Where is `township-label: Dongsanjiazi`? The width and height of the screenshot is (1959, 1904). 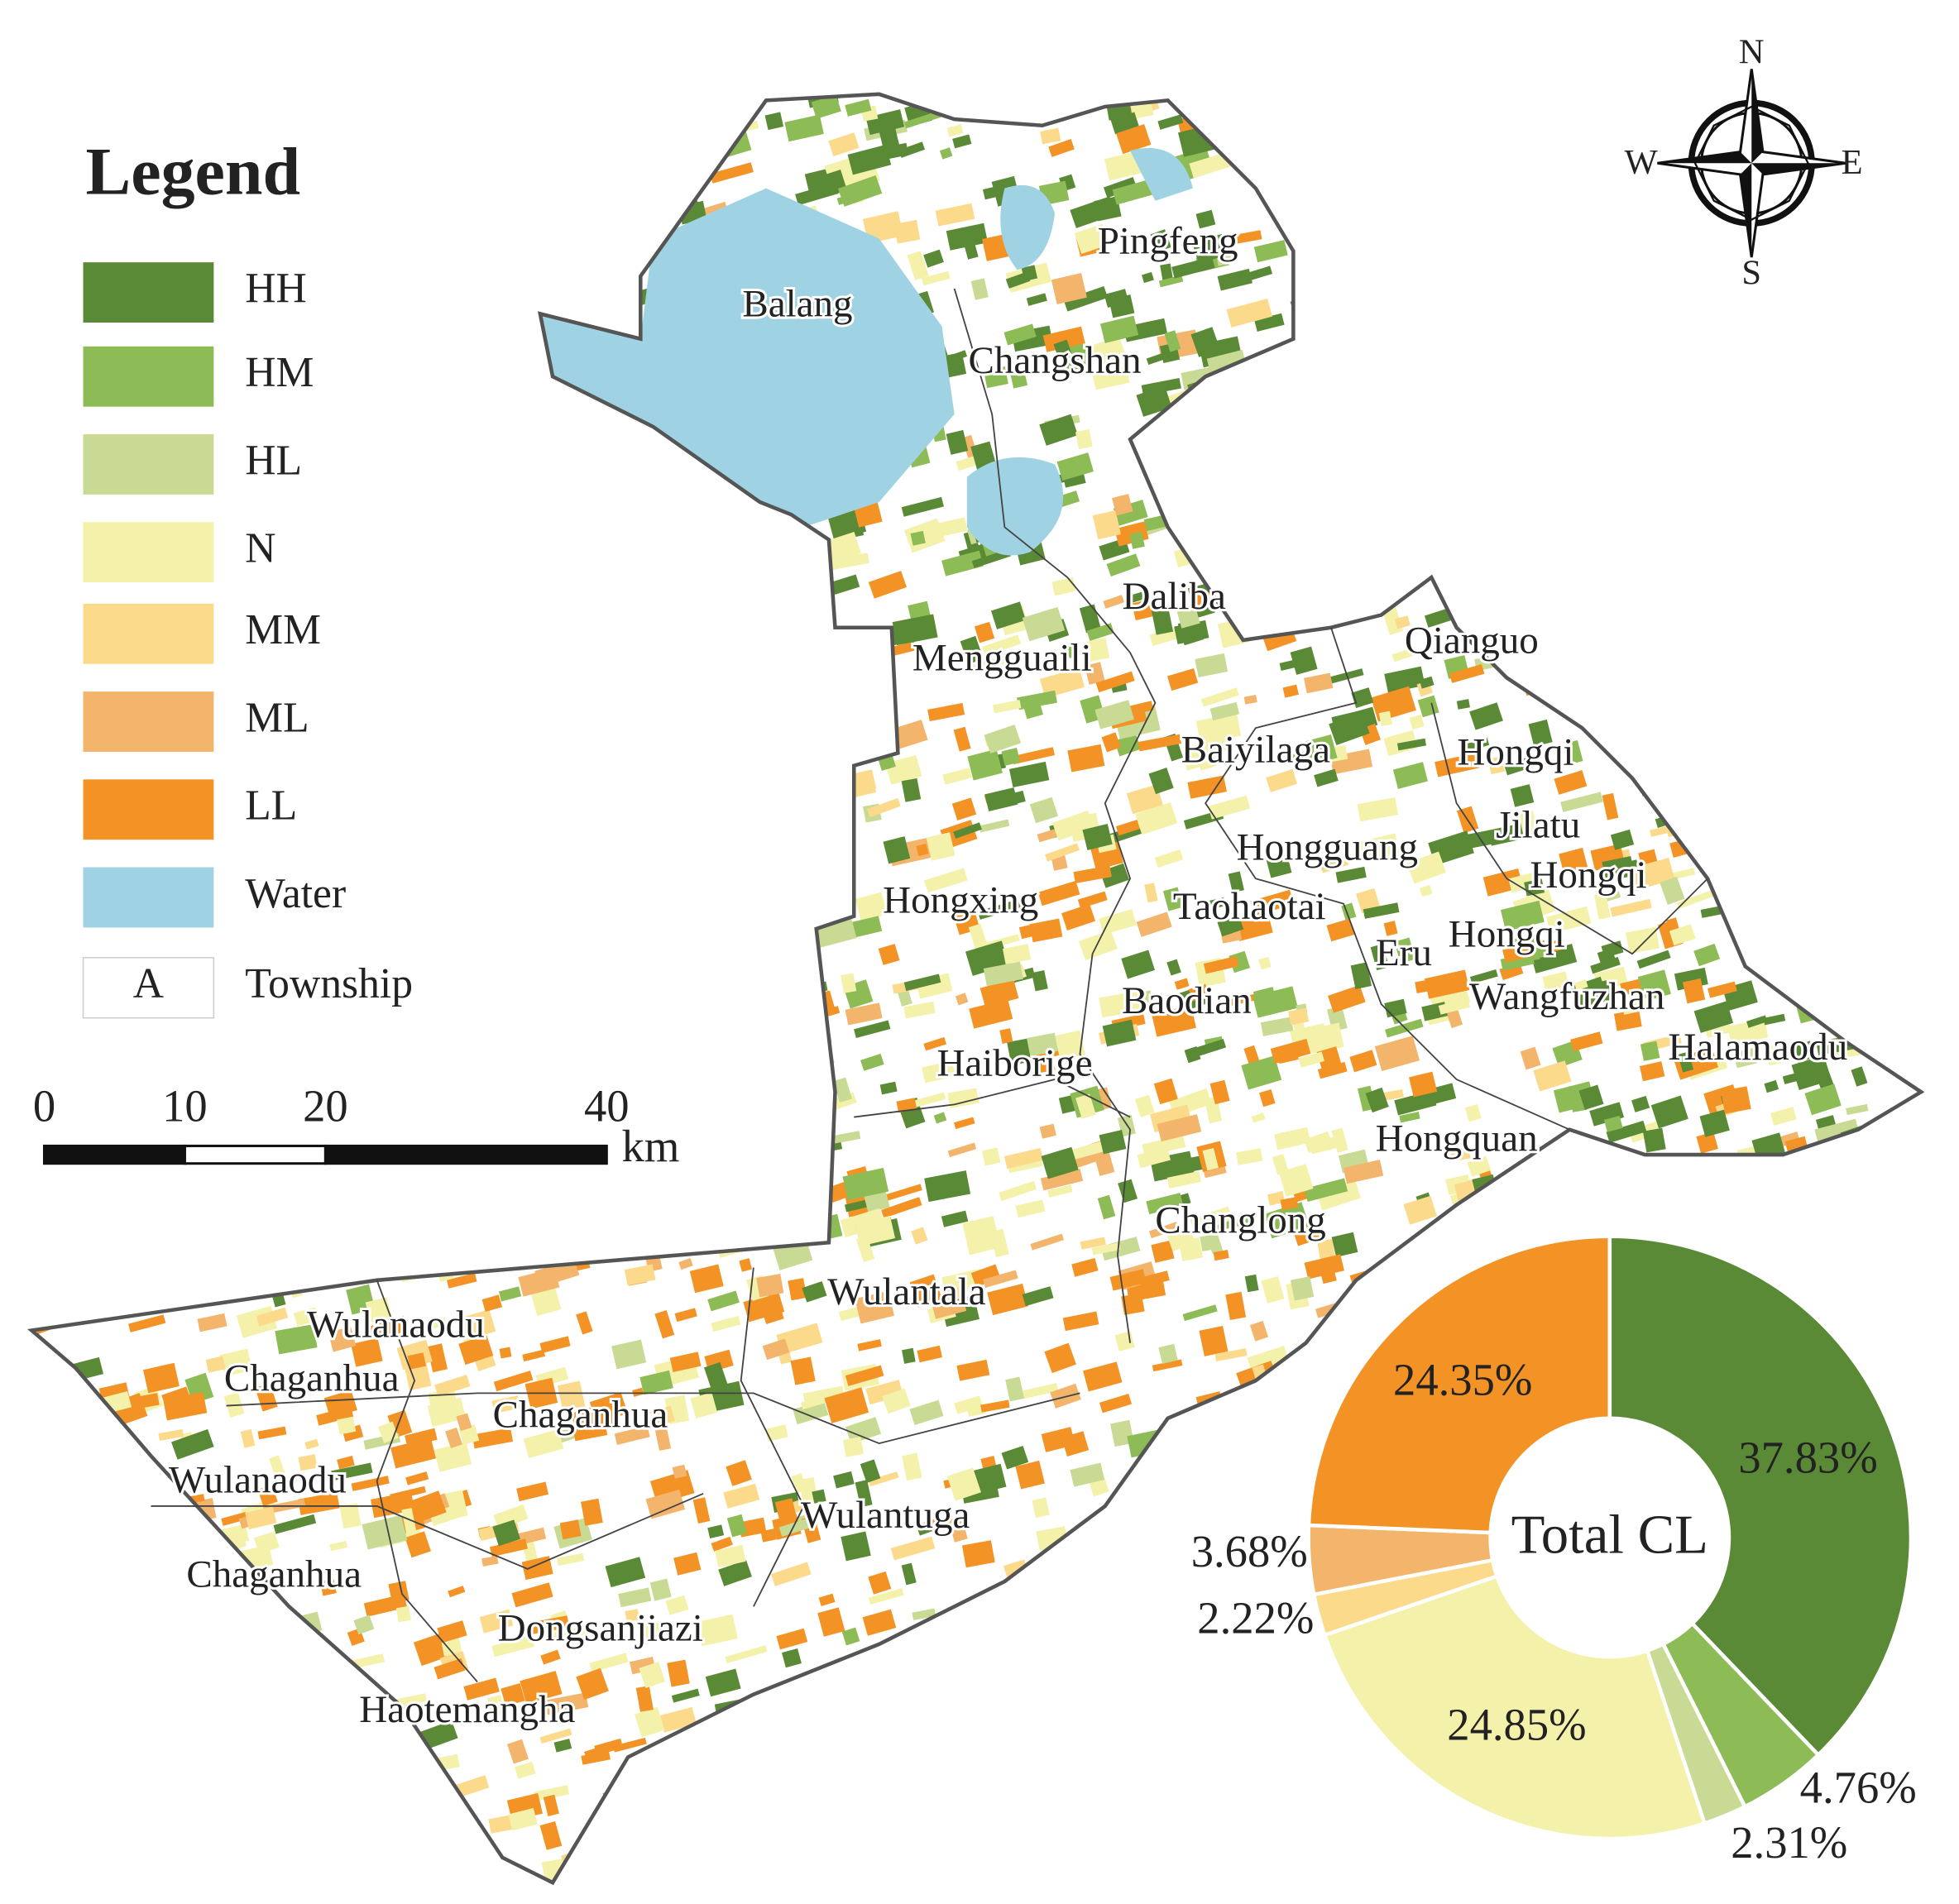
township-label: Dongsanjiazi is located at coordinates (600, 1628).